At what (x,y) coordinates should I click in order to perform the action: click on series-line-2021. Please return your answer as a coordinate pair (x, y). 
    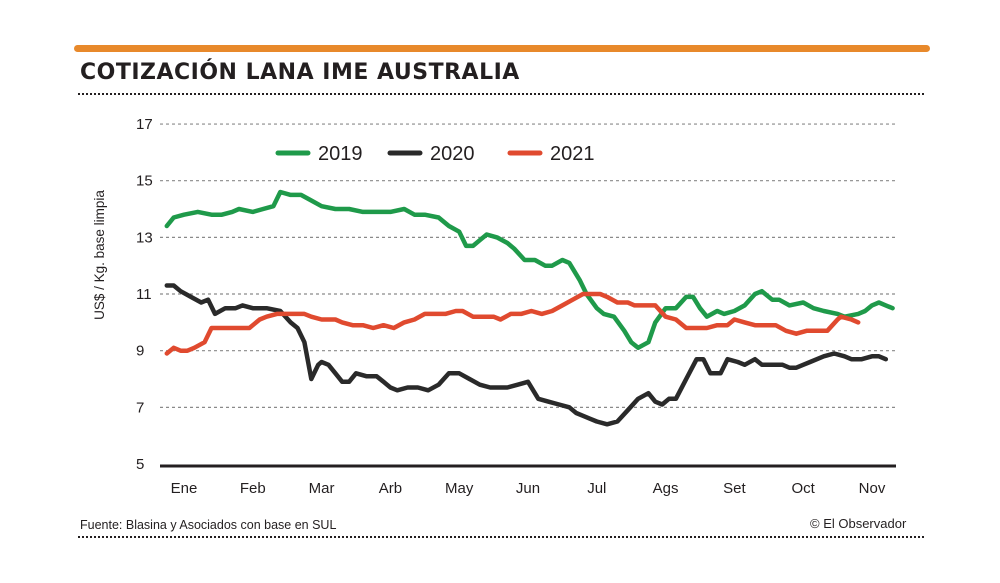
    Looking at the image, I should click on (512, 323).